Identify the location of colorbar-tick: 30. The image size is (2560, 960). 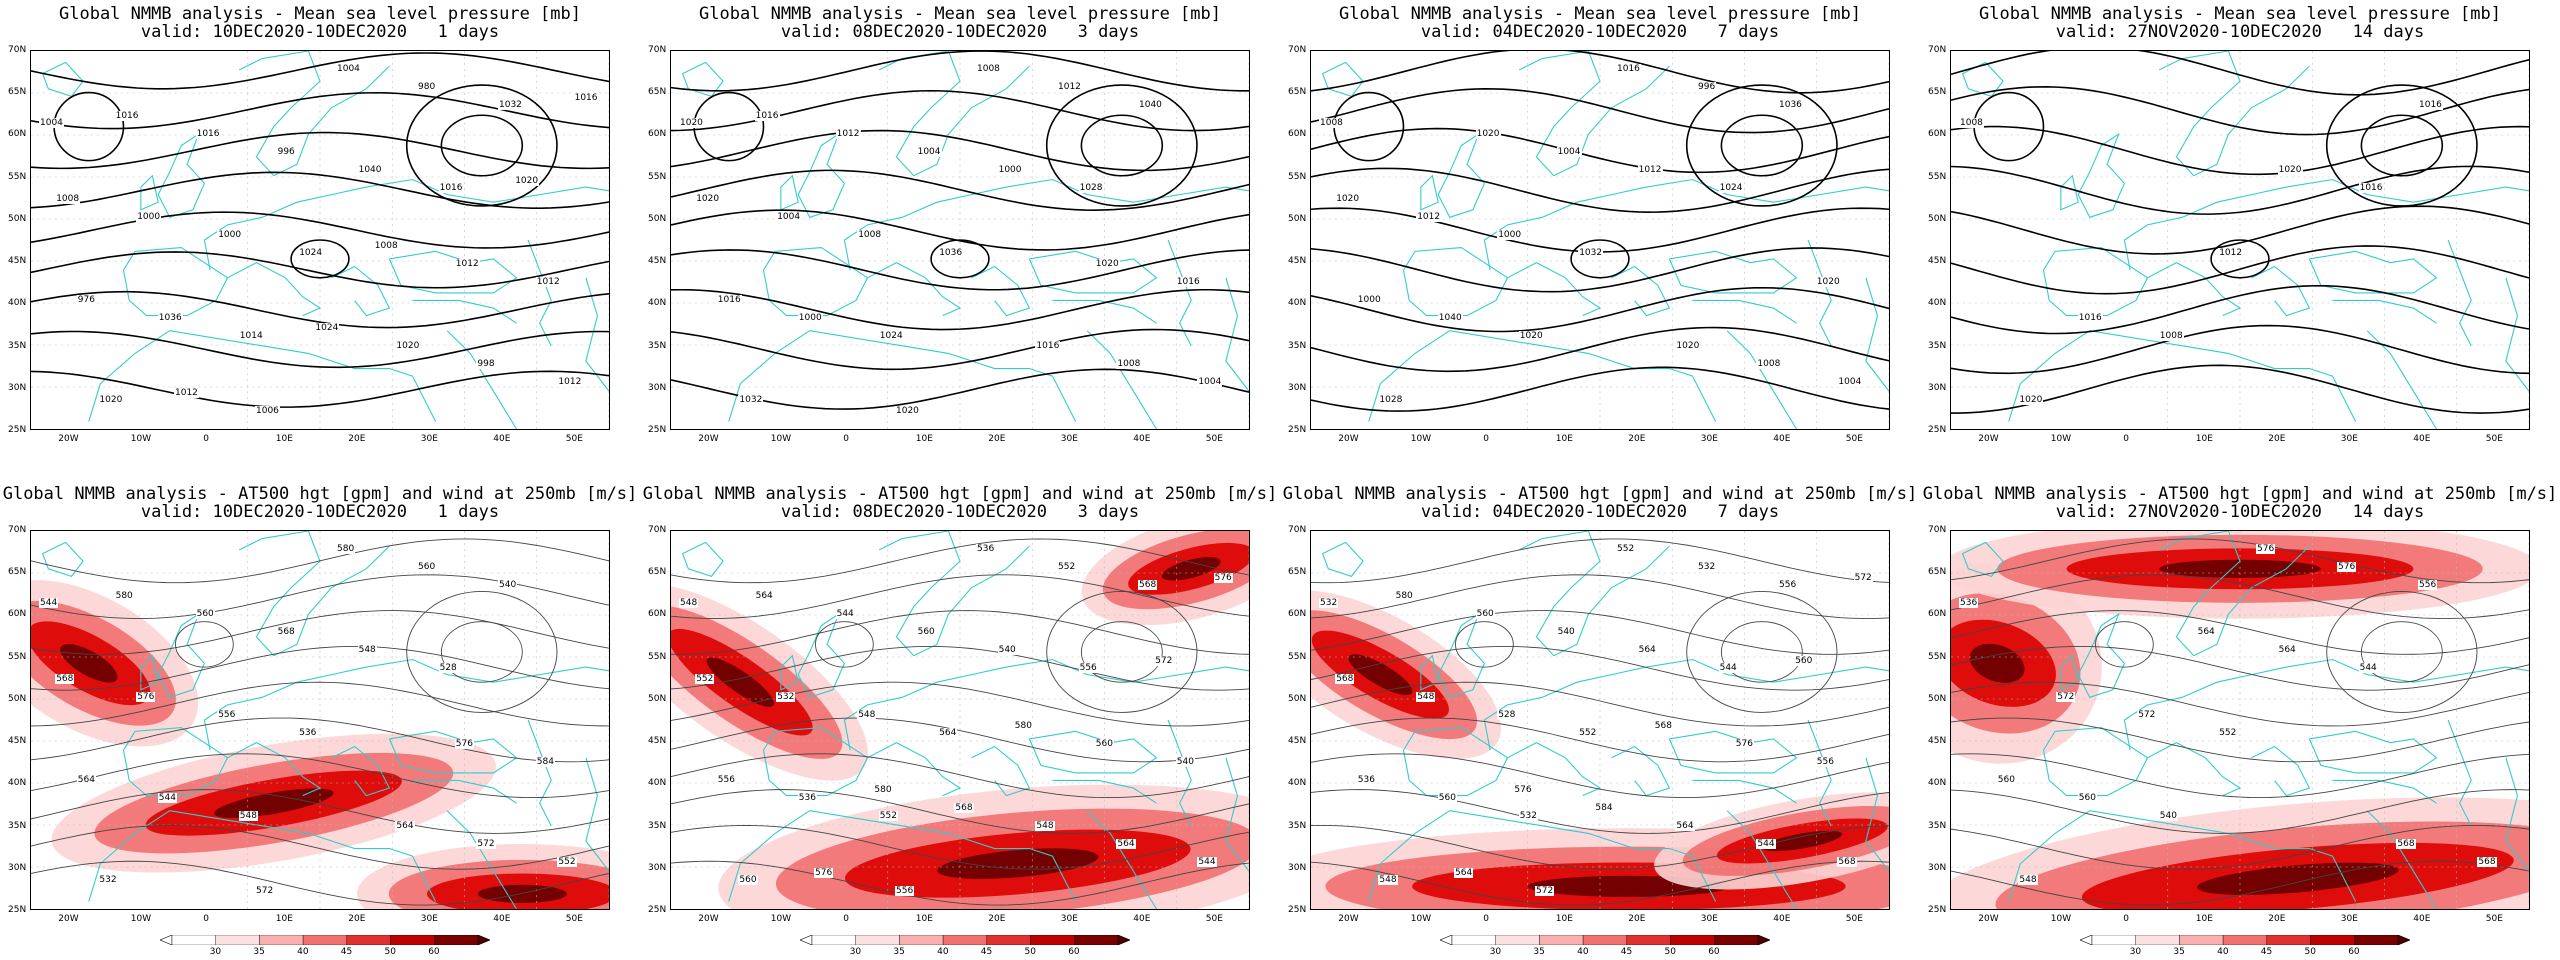
(215, 952).